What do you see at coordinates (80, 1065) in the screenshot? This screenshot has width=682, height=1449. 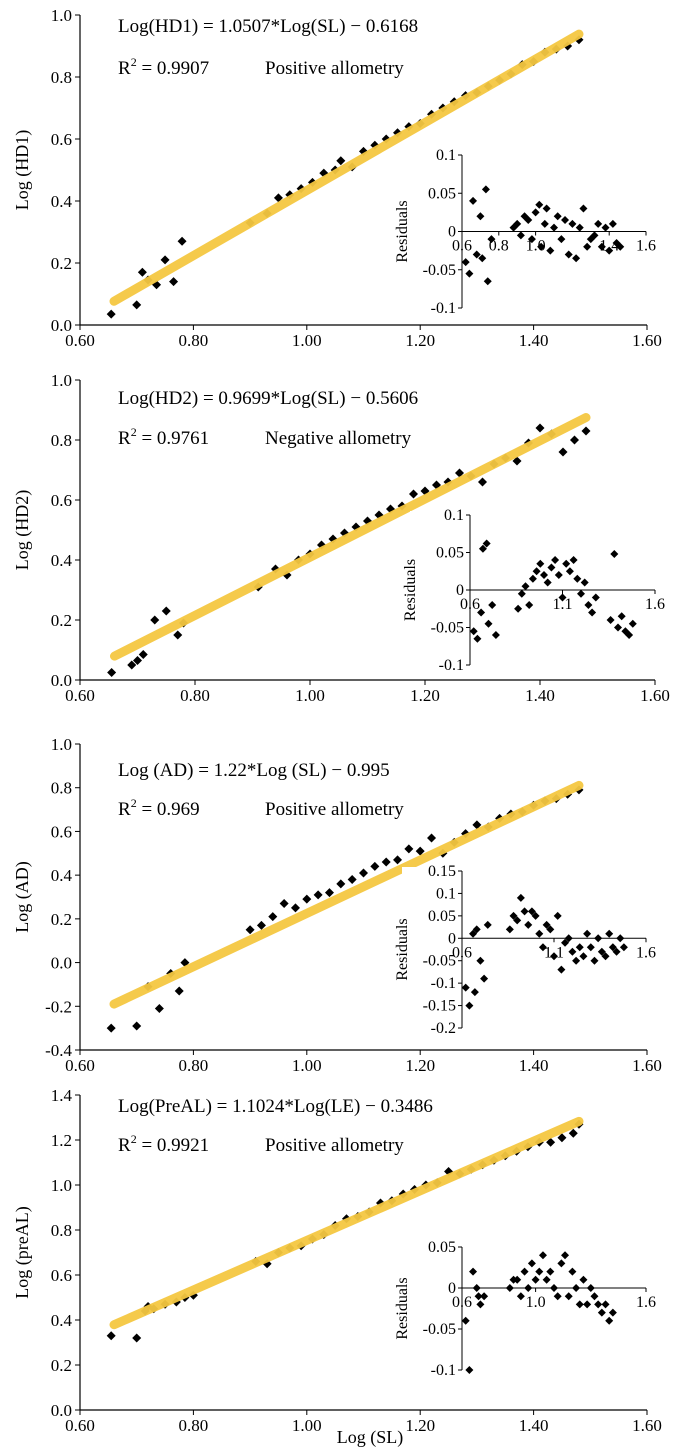 I see `x-tick-label: 0.60` at bounding box center [80, 1065].